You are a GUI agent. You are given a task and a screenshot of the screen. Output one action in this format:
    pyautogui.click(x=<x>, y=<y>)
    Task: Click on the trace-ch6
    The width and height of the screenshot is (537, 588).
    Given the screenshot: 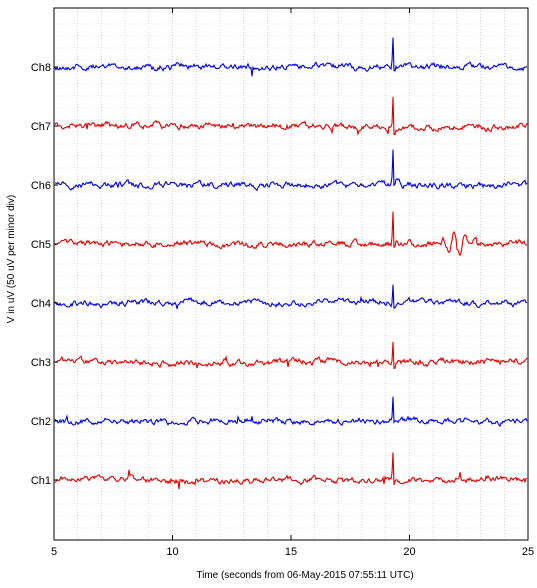 What is the action you would take?
    pyautogui.click(x=291, y=170)
    